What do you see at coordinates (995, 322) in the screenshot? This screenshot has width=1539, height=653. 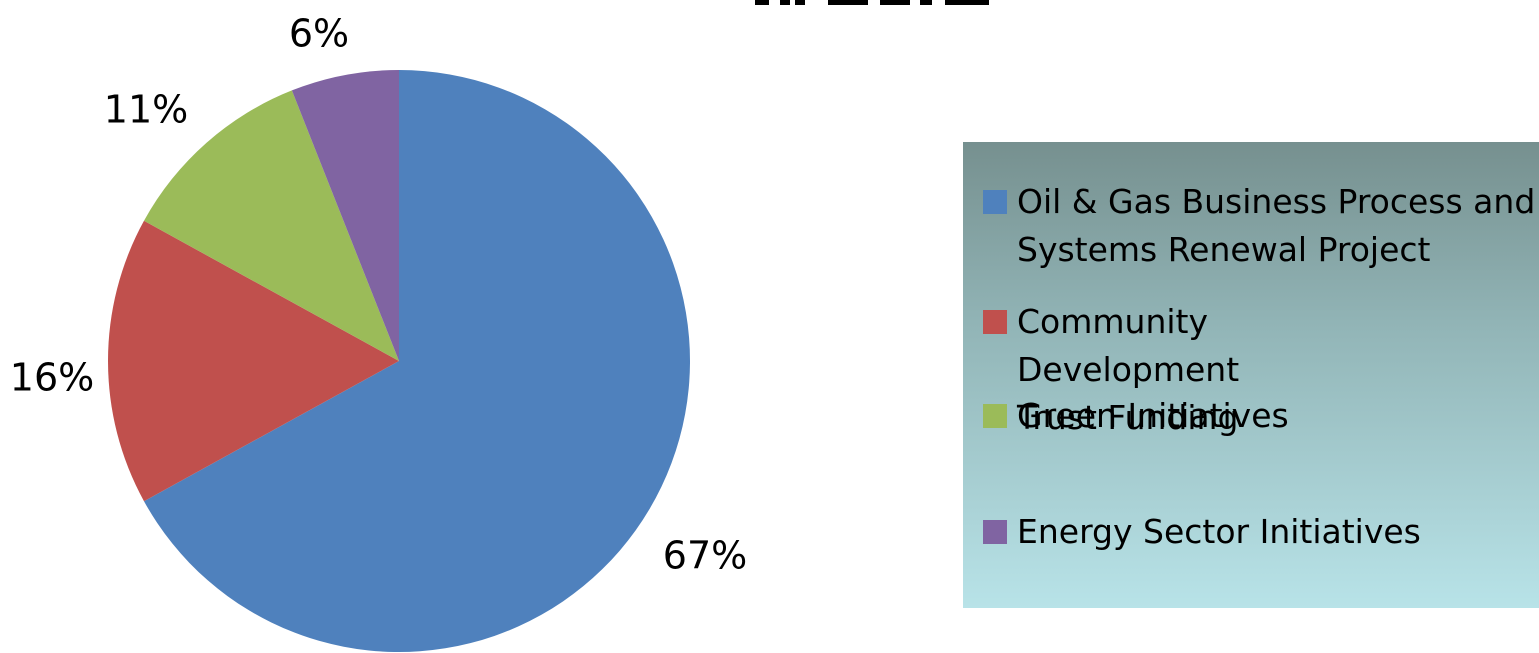 I see `legend-swatch-community` at bounding box center [995, 322].